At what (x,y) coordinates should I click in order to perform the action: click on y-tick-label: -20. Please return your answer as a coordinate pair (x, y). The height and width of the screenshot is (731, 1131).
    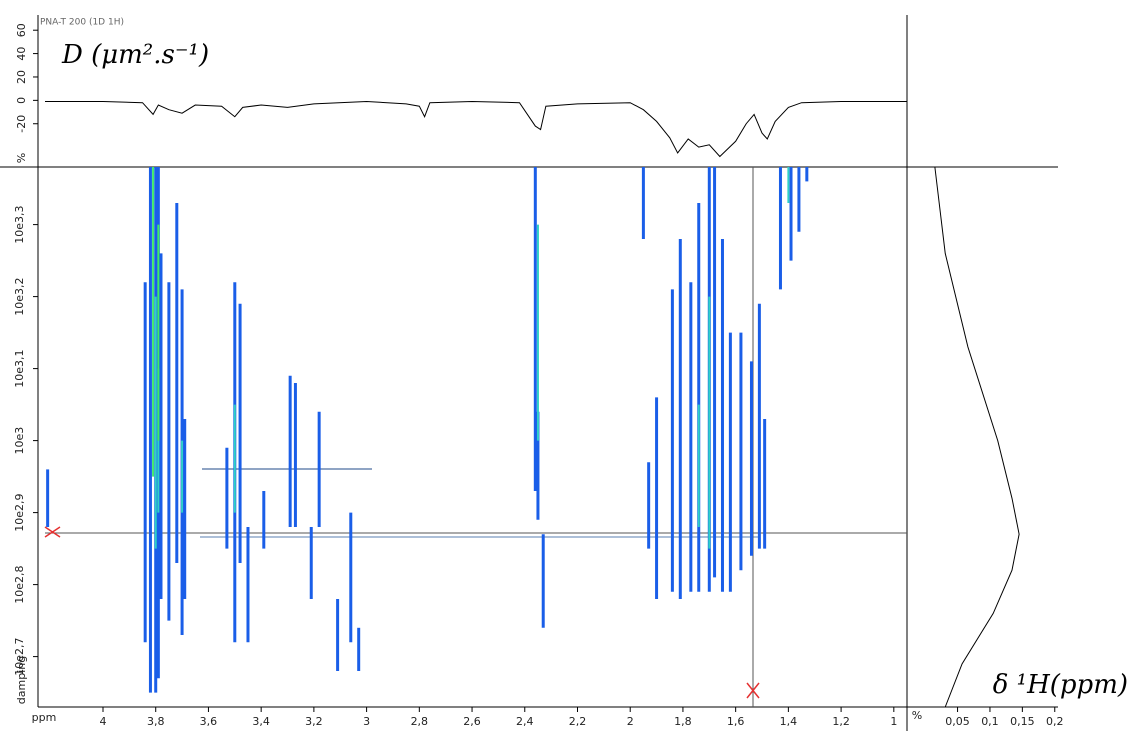
    Looking at the image, I should click on (21, 124).